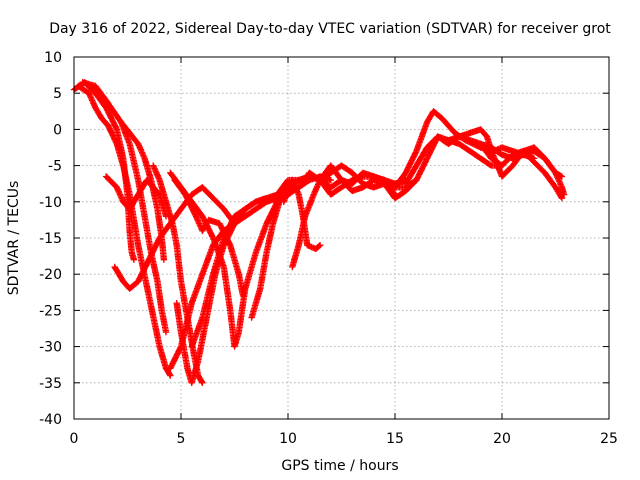 Image resolution: width=640 pixels, height=480 pixels. Describe the element at coordinates (50, 348) in the screenshot. I see `y-tick-label: -30` at that location.